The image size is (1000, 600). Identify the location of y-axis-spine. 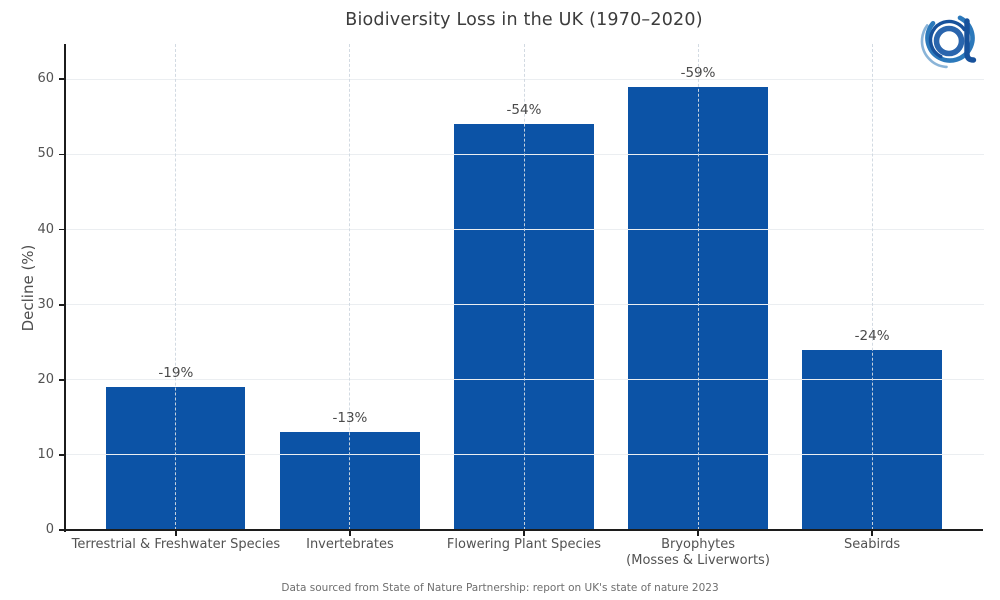
(64, 288).